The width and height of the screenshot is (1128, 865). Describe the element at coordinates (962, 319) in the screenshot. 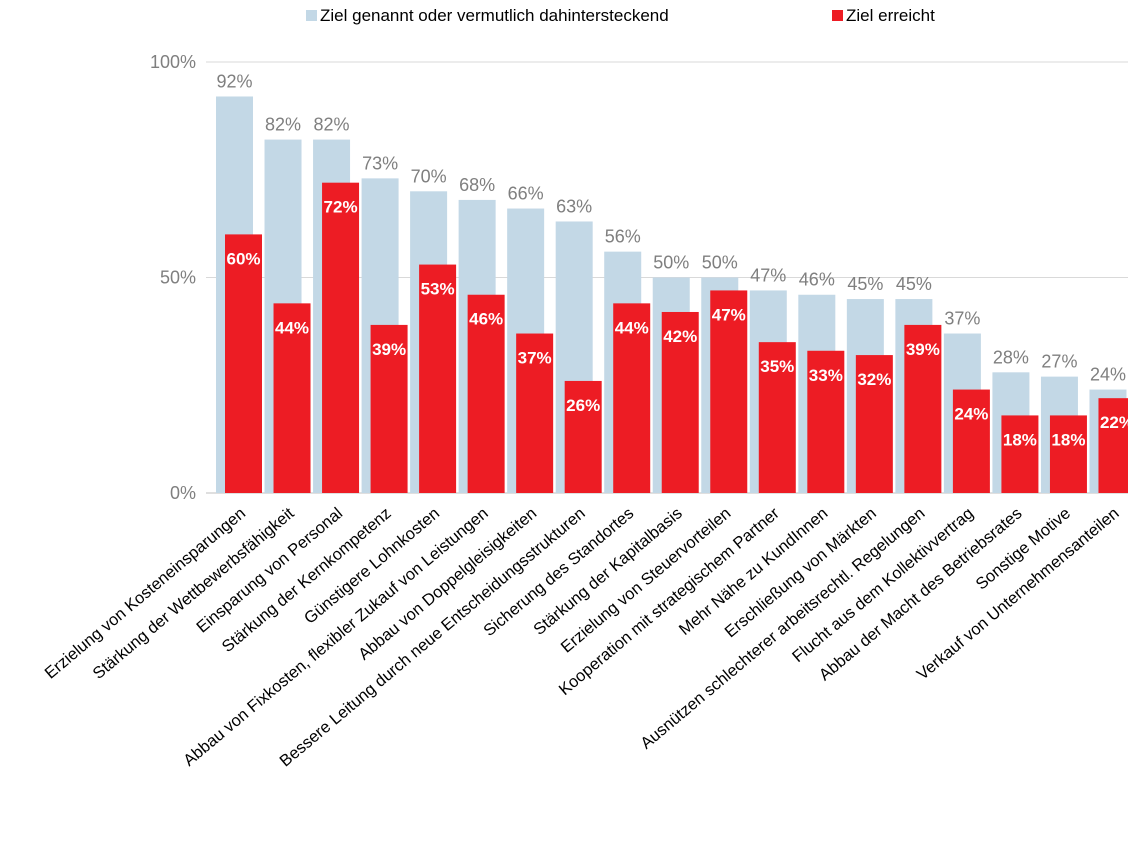

I see `data-label-ziel-genannt: 37%` at that location.